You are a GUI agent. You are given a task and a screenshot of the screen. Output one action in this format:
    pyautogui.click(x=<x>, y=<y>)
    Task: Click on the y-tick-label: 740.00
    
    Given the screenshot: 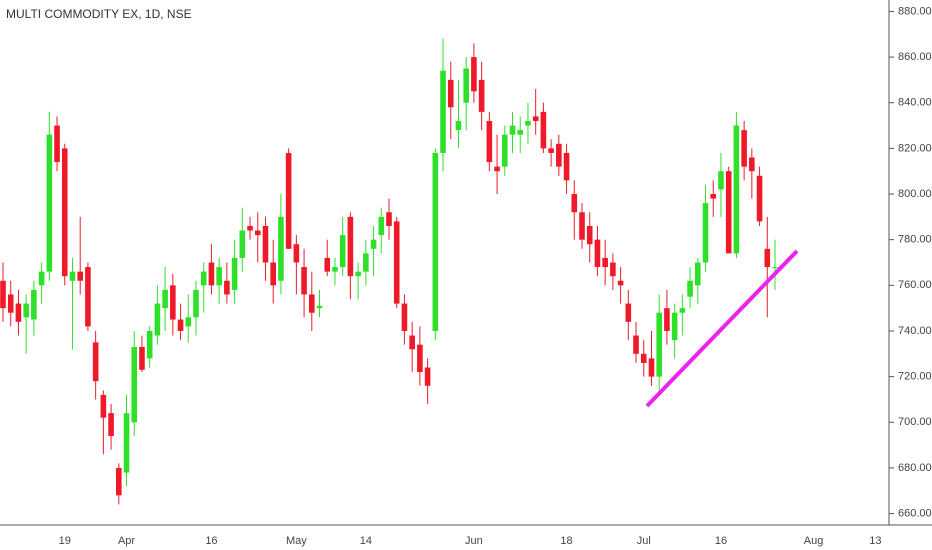 What is the action you would take?
    pyautogui.click(x=915, y=331)
    